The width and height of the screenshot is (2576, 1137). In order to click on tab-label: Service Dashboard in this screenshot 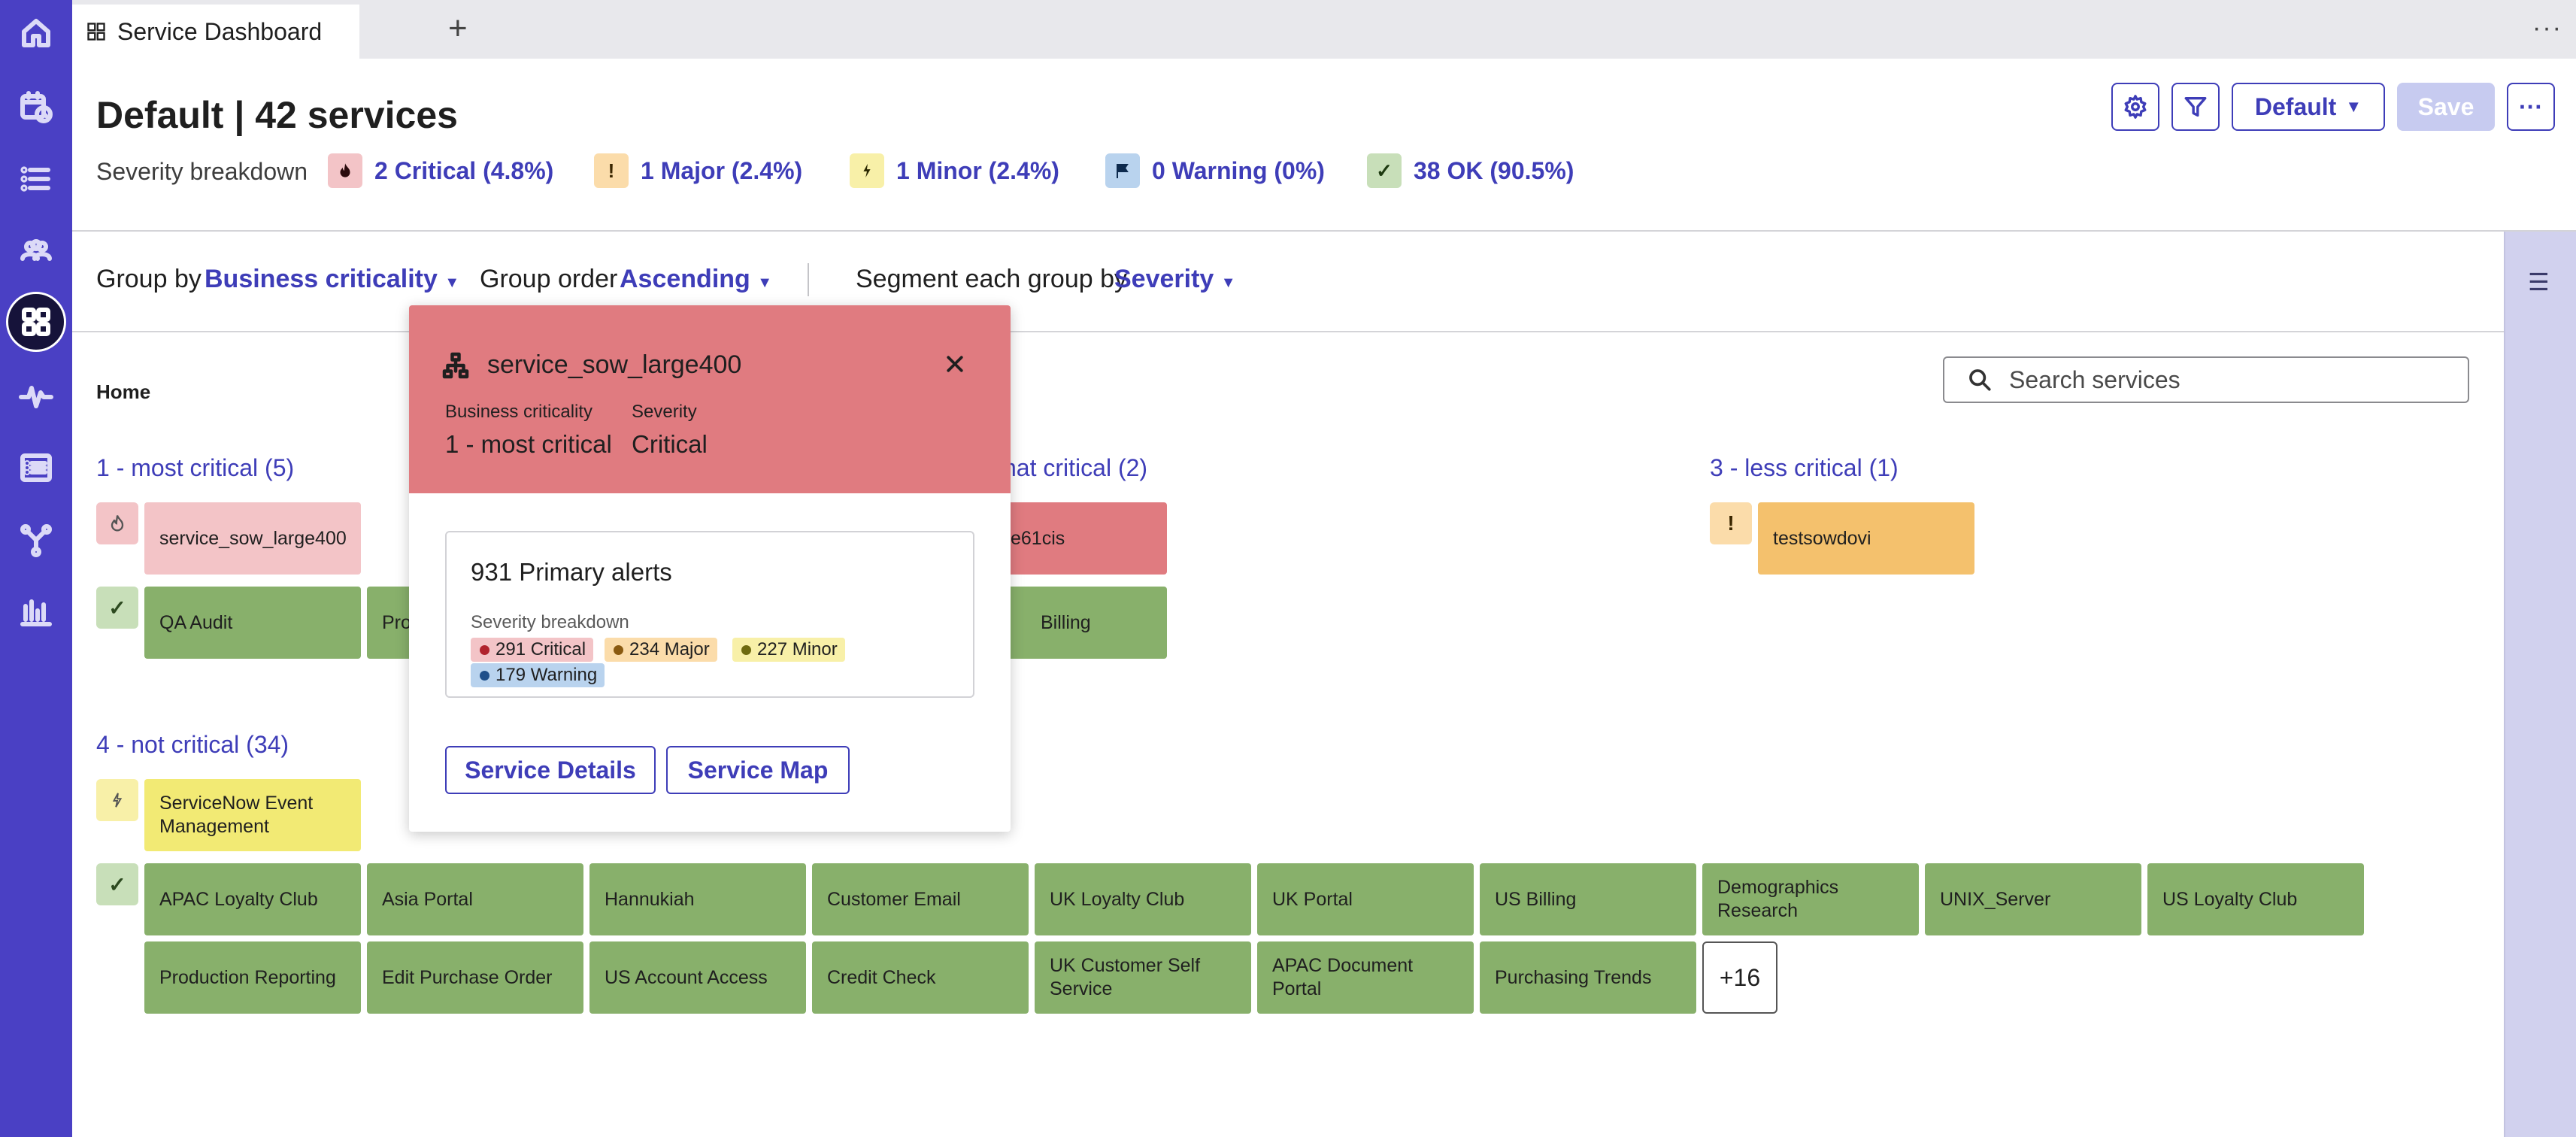, I will do `click(220, 31)`.